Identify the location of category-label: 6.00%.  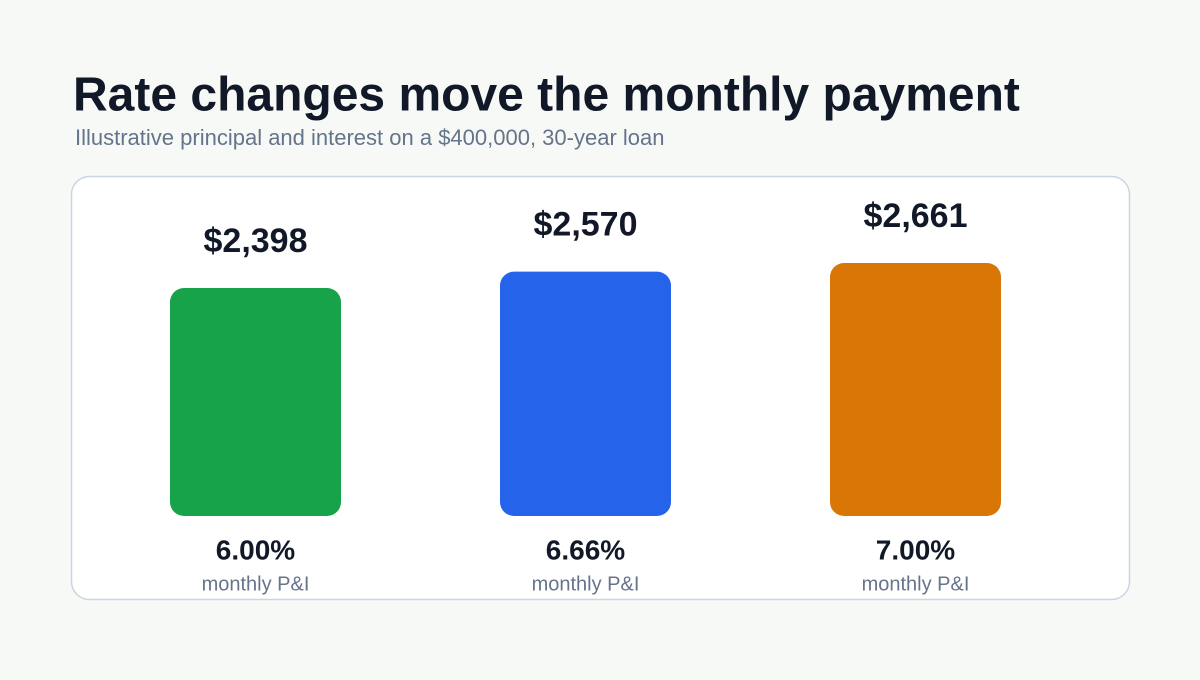
(255, 549).